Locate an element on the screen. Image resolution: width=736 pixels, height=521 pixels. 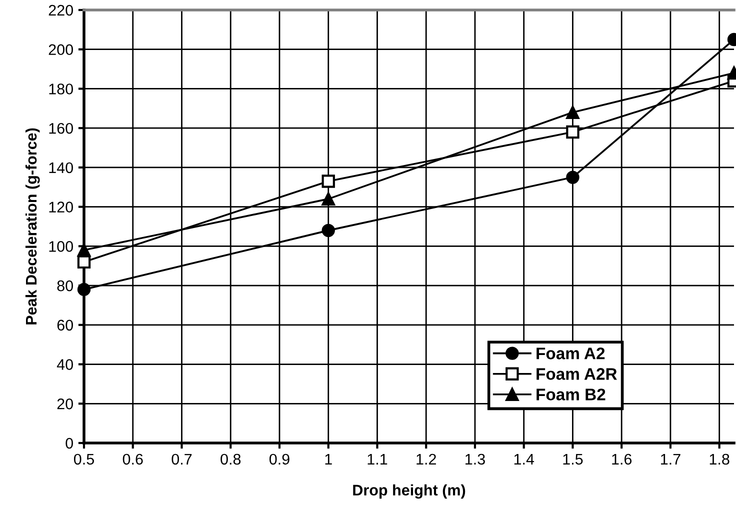
y-tick-label: 160 is located at coordinates (61, 128).